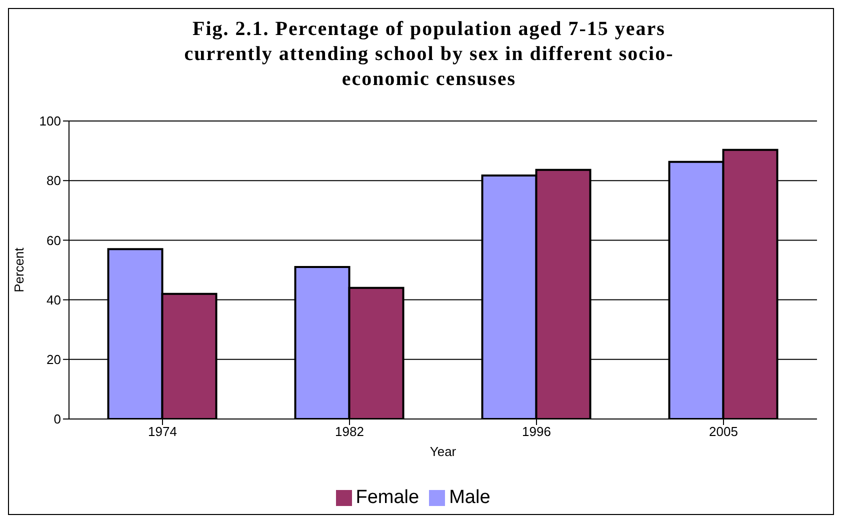 This screenshot has width=842, height=523. Describe the element at coordinates (53, 300) in the screenshot. I see `y-tick-label: 40` at that location.